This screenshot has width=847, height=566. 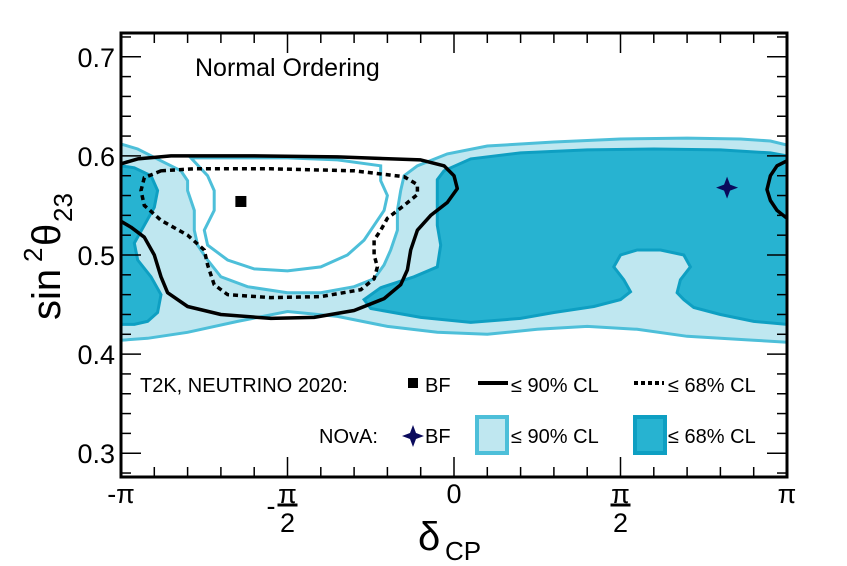 I want to click on x-tick-labels: -π π2- 0 π2π, so click(x=451, y=508).